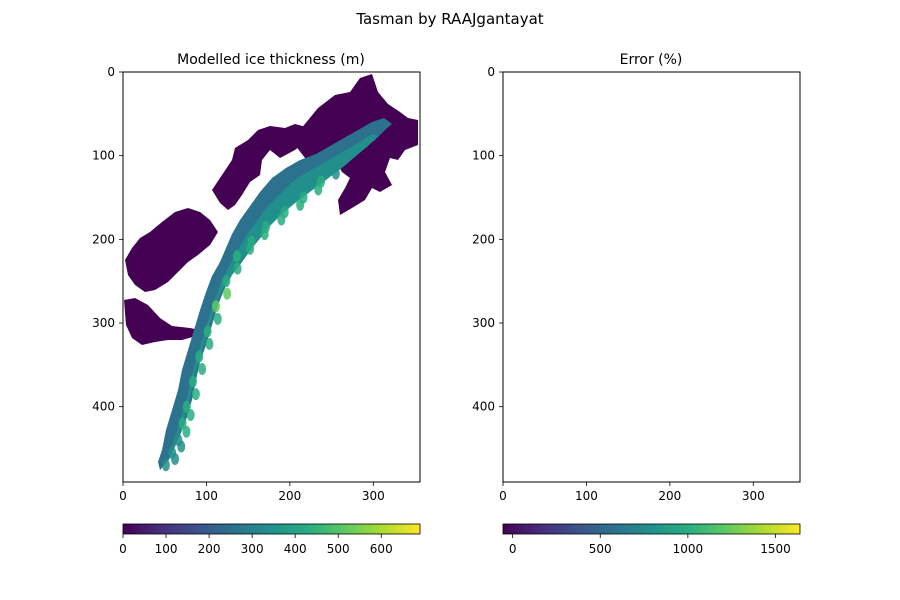 This screenshot has height=600, width=900. Describe the element at coordinates (381, 549) in the screenshot. I see `colorbar-tick-label: 600` at that location.